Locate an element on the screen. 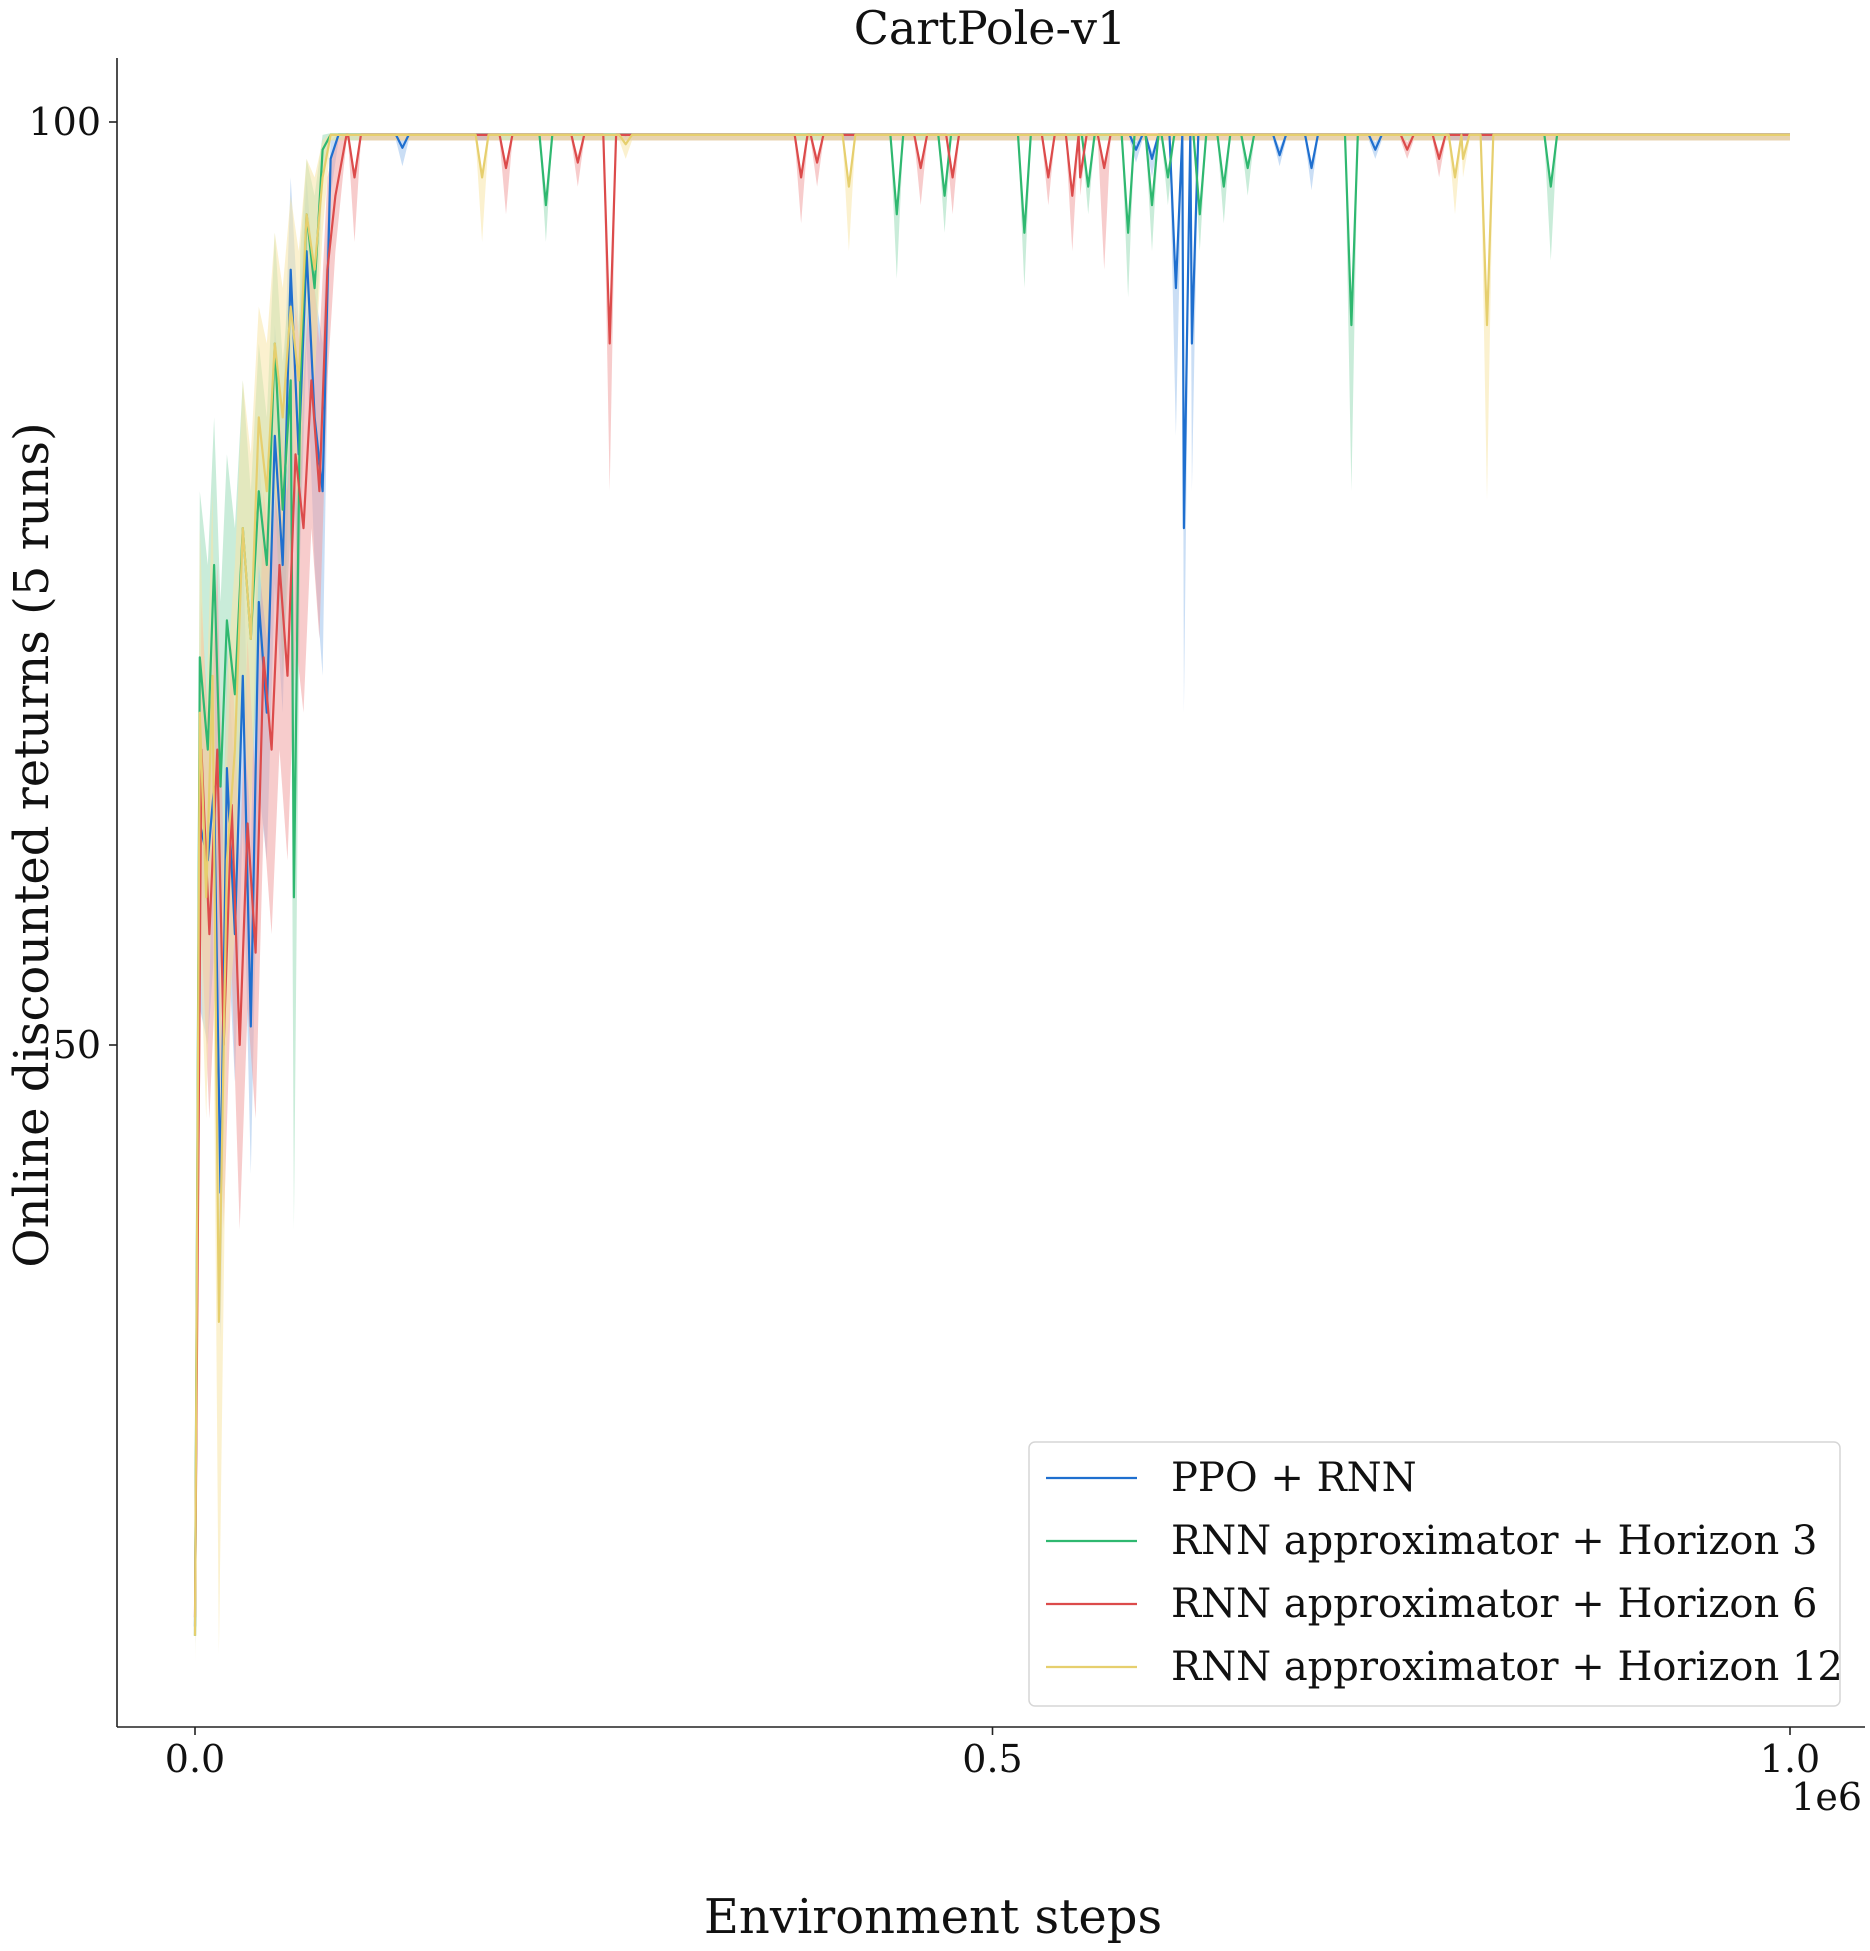 This screenshot has height=1951, width=1870. x-offset-label: 1e6 is located at coordinates (1826, 1797).